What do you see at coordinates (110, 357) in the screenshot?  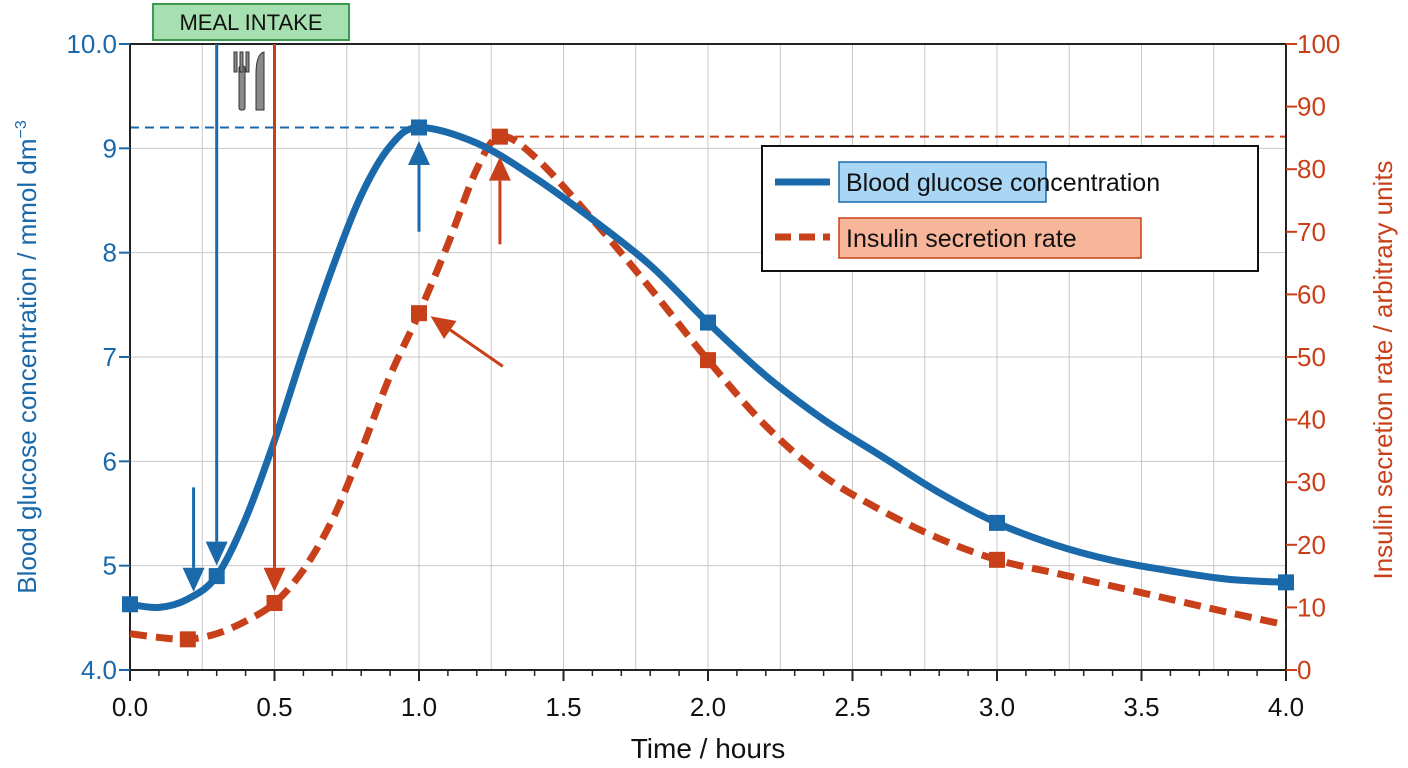 I see `y-left-tick-label: 7` at bounding box center [110, 357].